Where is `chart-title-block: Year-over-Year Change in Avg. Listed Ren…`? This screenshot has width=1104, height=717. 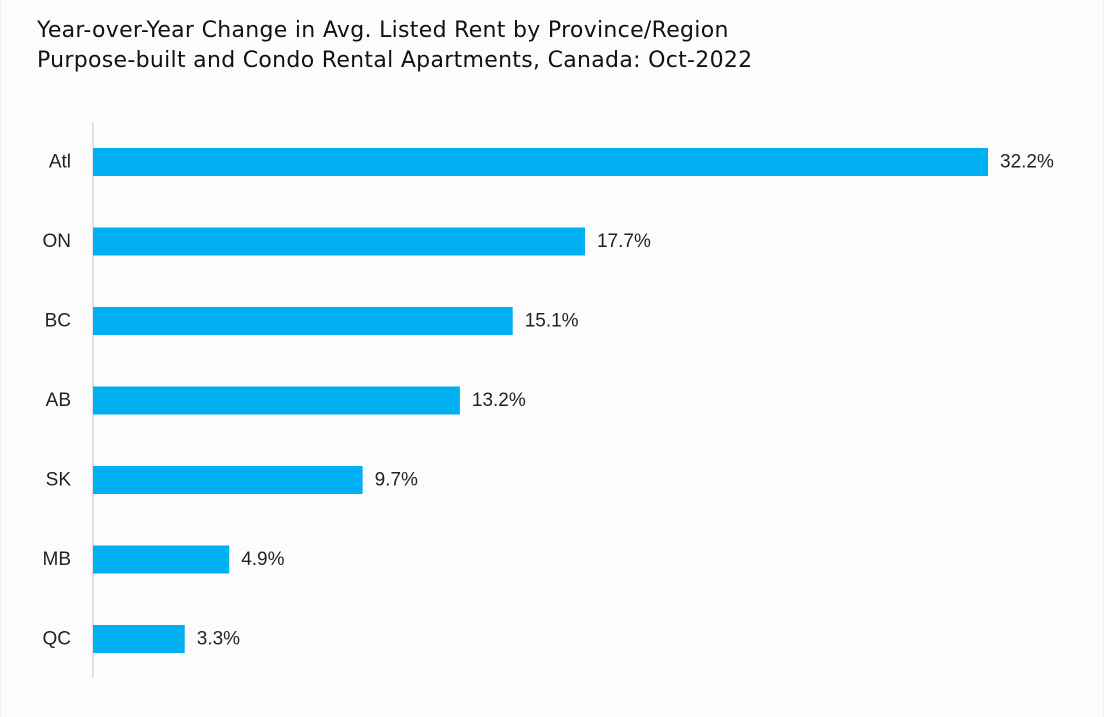
chart-title-block: Year-over-Year Change in Avg. Listed Ren… is located at coordinates (394, 46).